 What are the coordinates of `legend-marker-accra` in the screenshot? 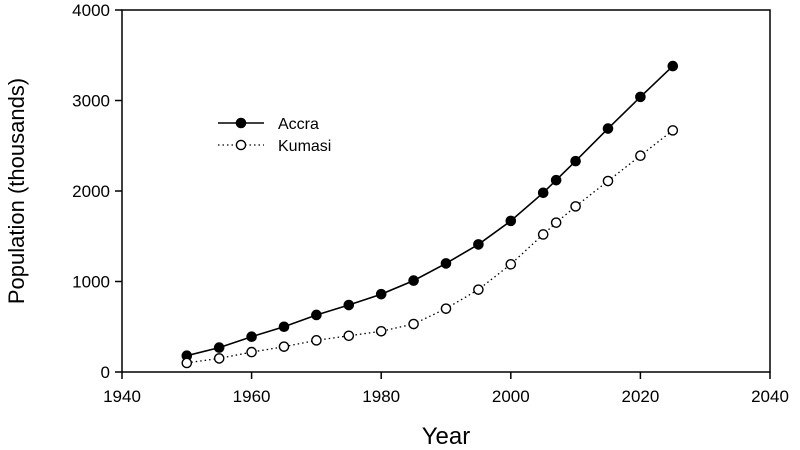 It's located at (241, 123).